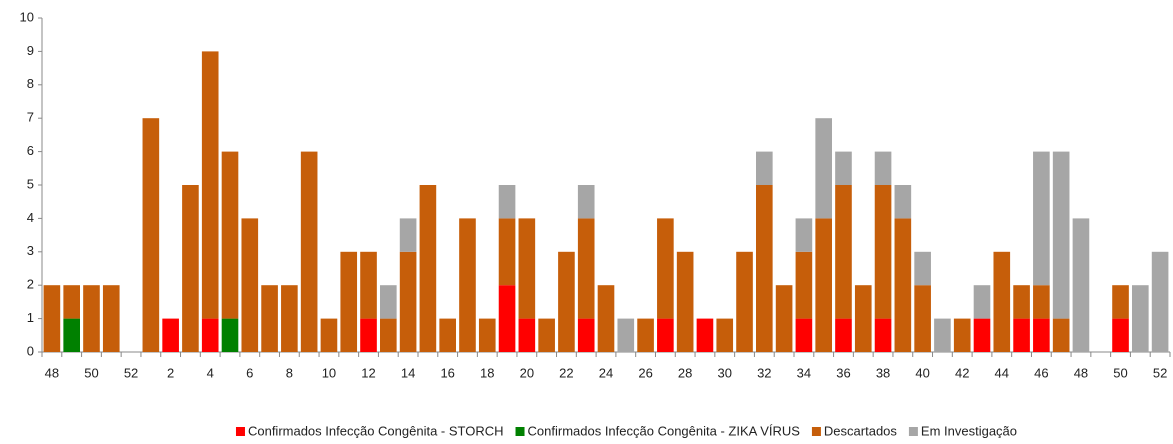 This screenshot has height=444, width=1173. Describe the element at coordinates (27, 16) in the screenshot. I see `y-tick-label: 10` at that location.